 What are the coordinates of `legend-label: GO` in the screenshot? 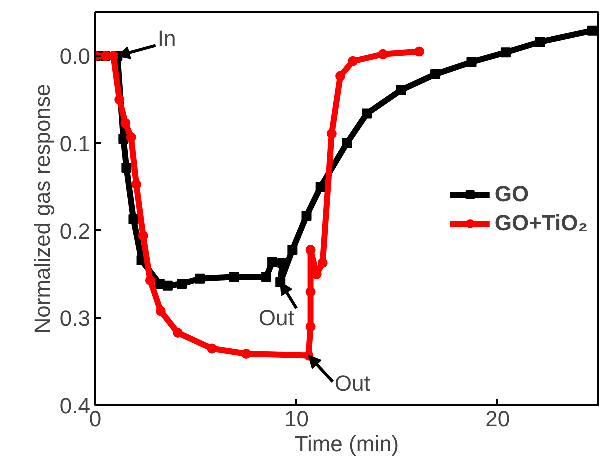 It's located at (512, 194).